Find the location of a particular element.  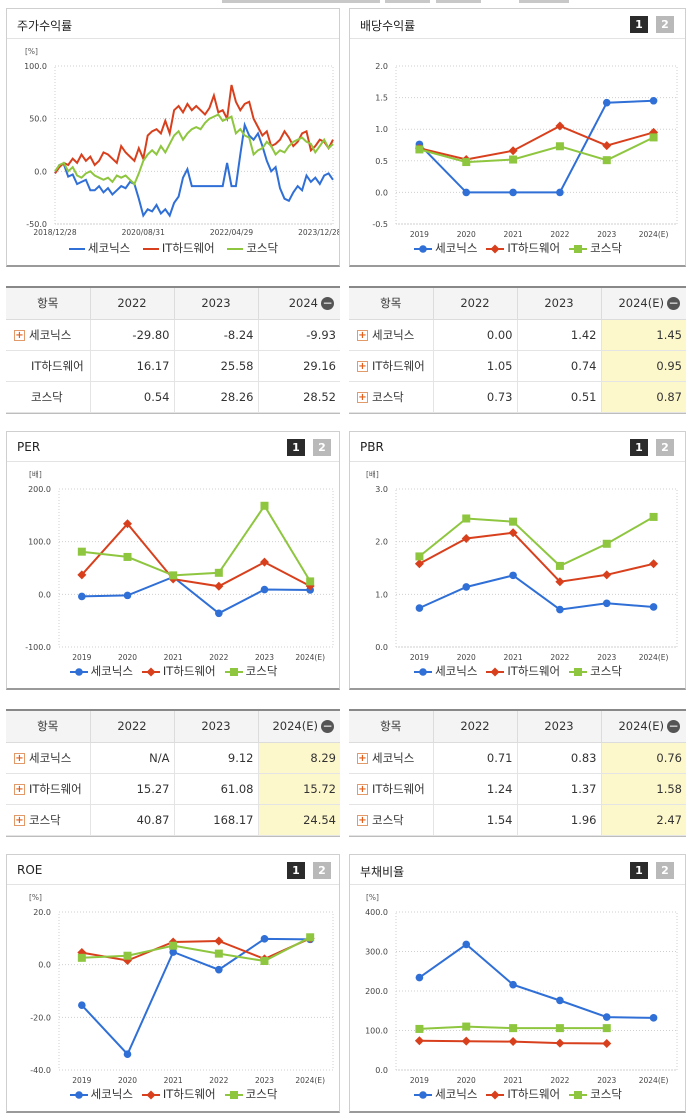

row-label-cell: IT하드웨어 is located at coordinates (48, 366).